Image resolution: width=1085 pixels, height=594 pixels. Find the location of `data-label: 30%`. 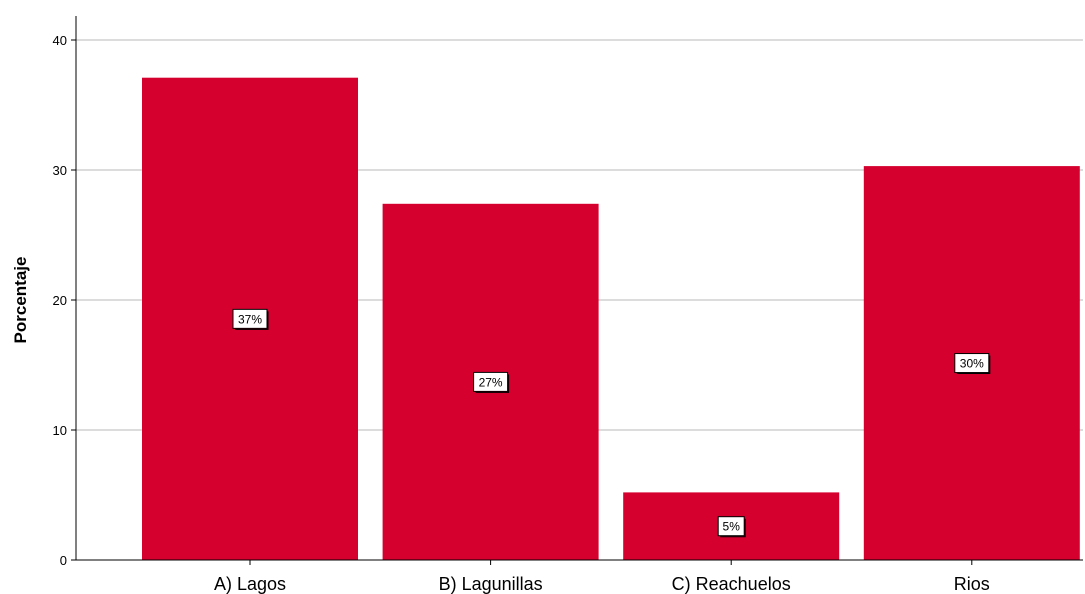

data-label: 30% is located at coordinates (972, 364).